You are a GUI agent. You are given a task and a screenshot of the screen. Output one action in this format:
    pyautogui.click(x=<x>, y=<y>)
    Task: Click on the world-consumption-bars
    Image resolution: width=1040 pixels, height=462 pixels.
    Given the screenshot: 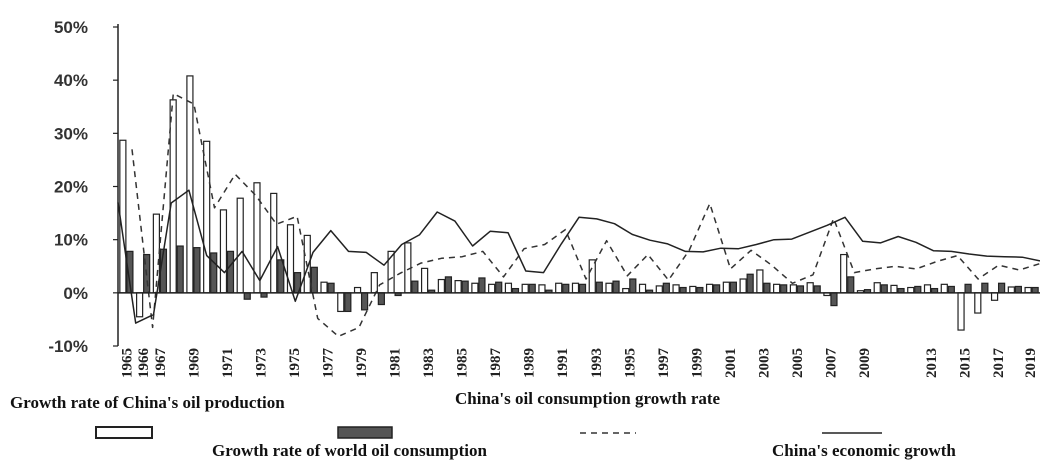 What is the action you would take?
    pyautogui.click(x=582, y=279)
    